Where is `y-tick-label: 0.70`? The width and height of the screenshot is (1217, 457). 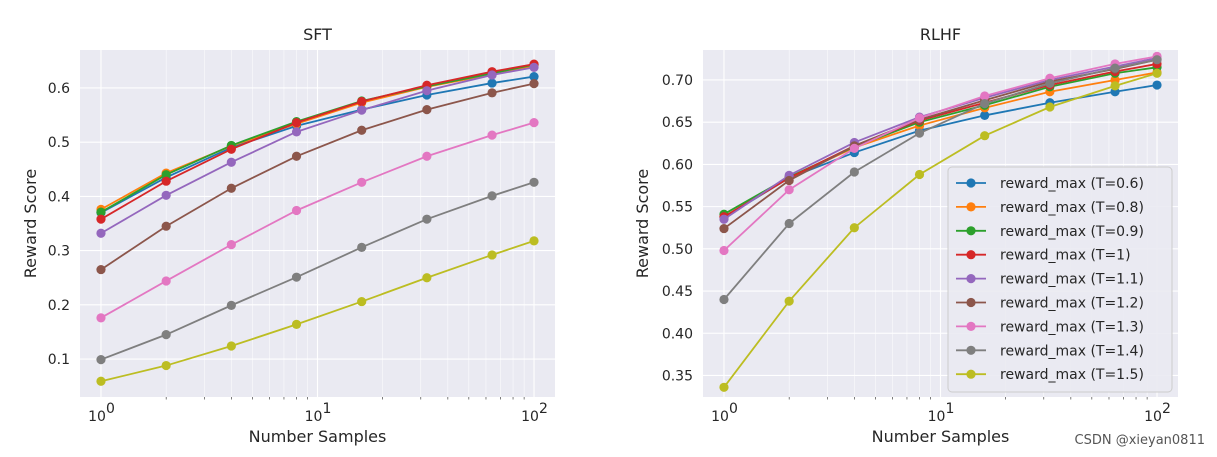
y-tick-label: 0.70 is located at coordinates (677, 81).